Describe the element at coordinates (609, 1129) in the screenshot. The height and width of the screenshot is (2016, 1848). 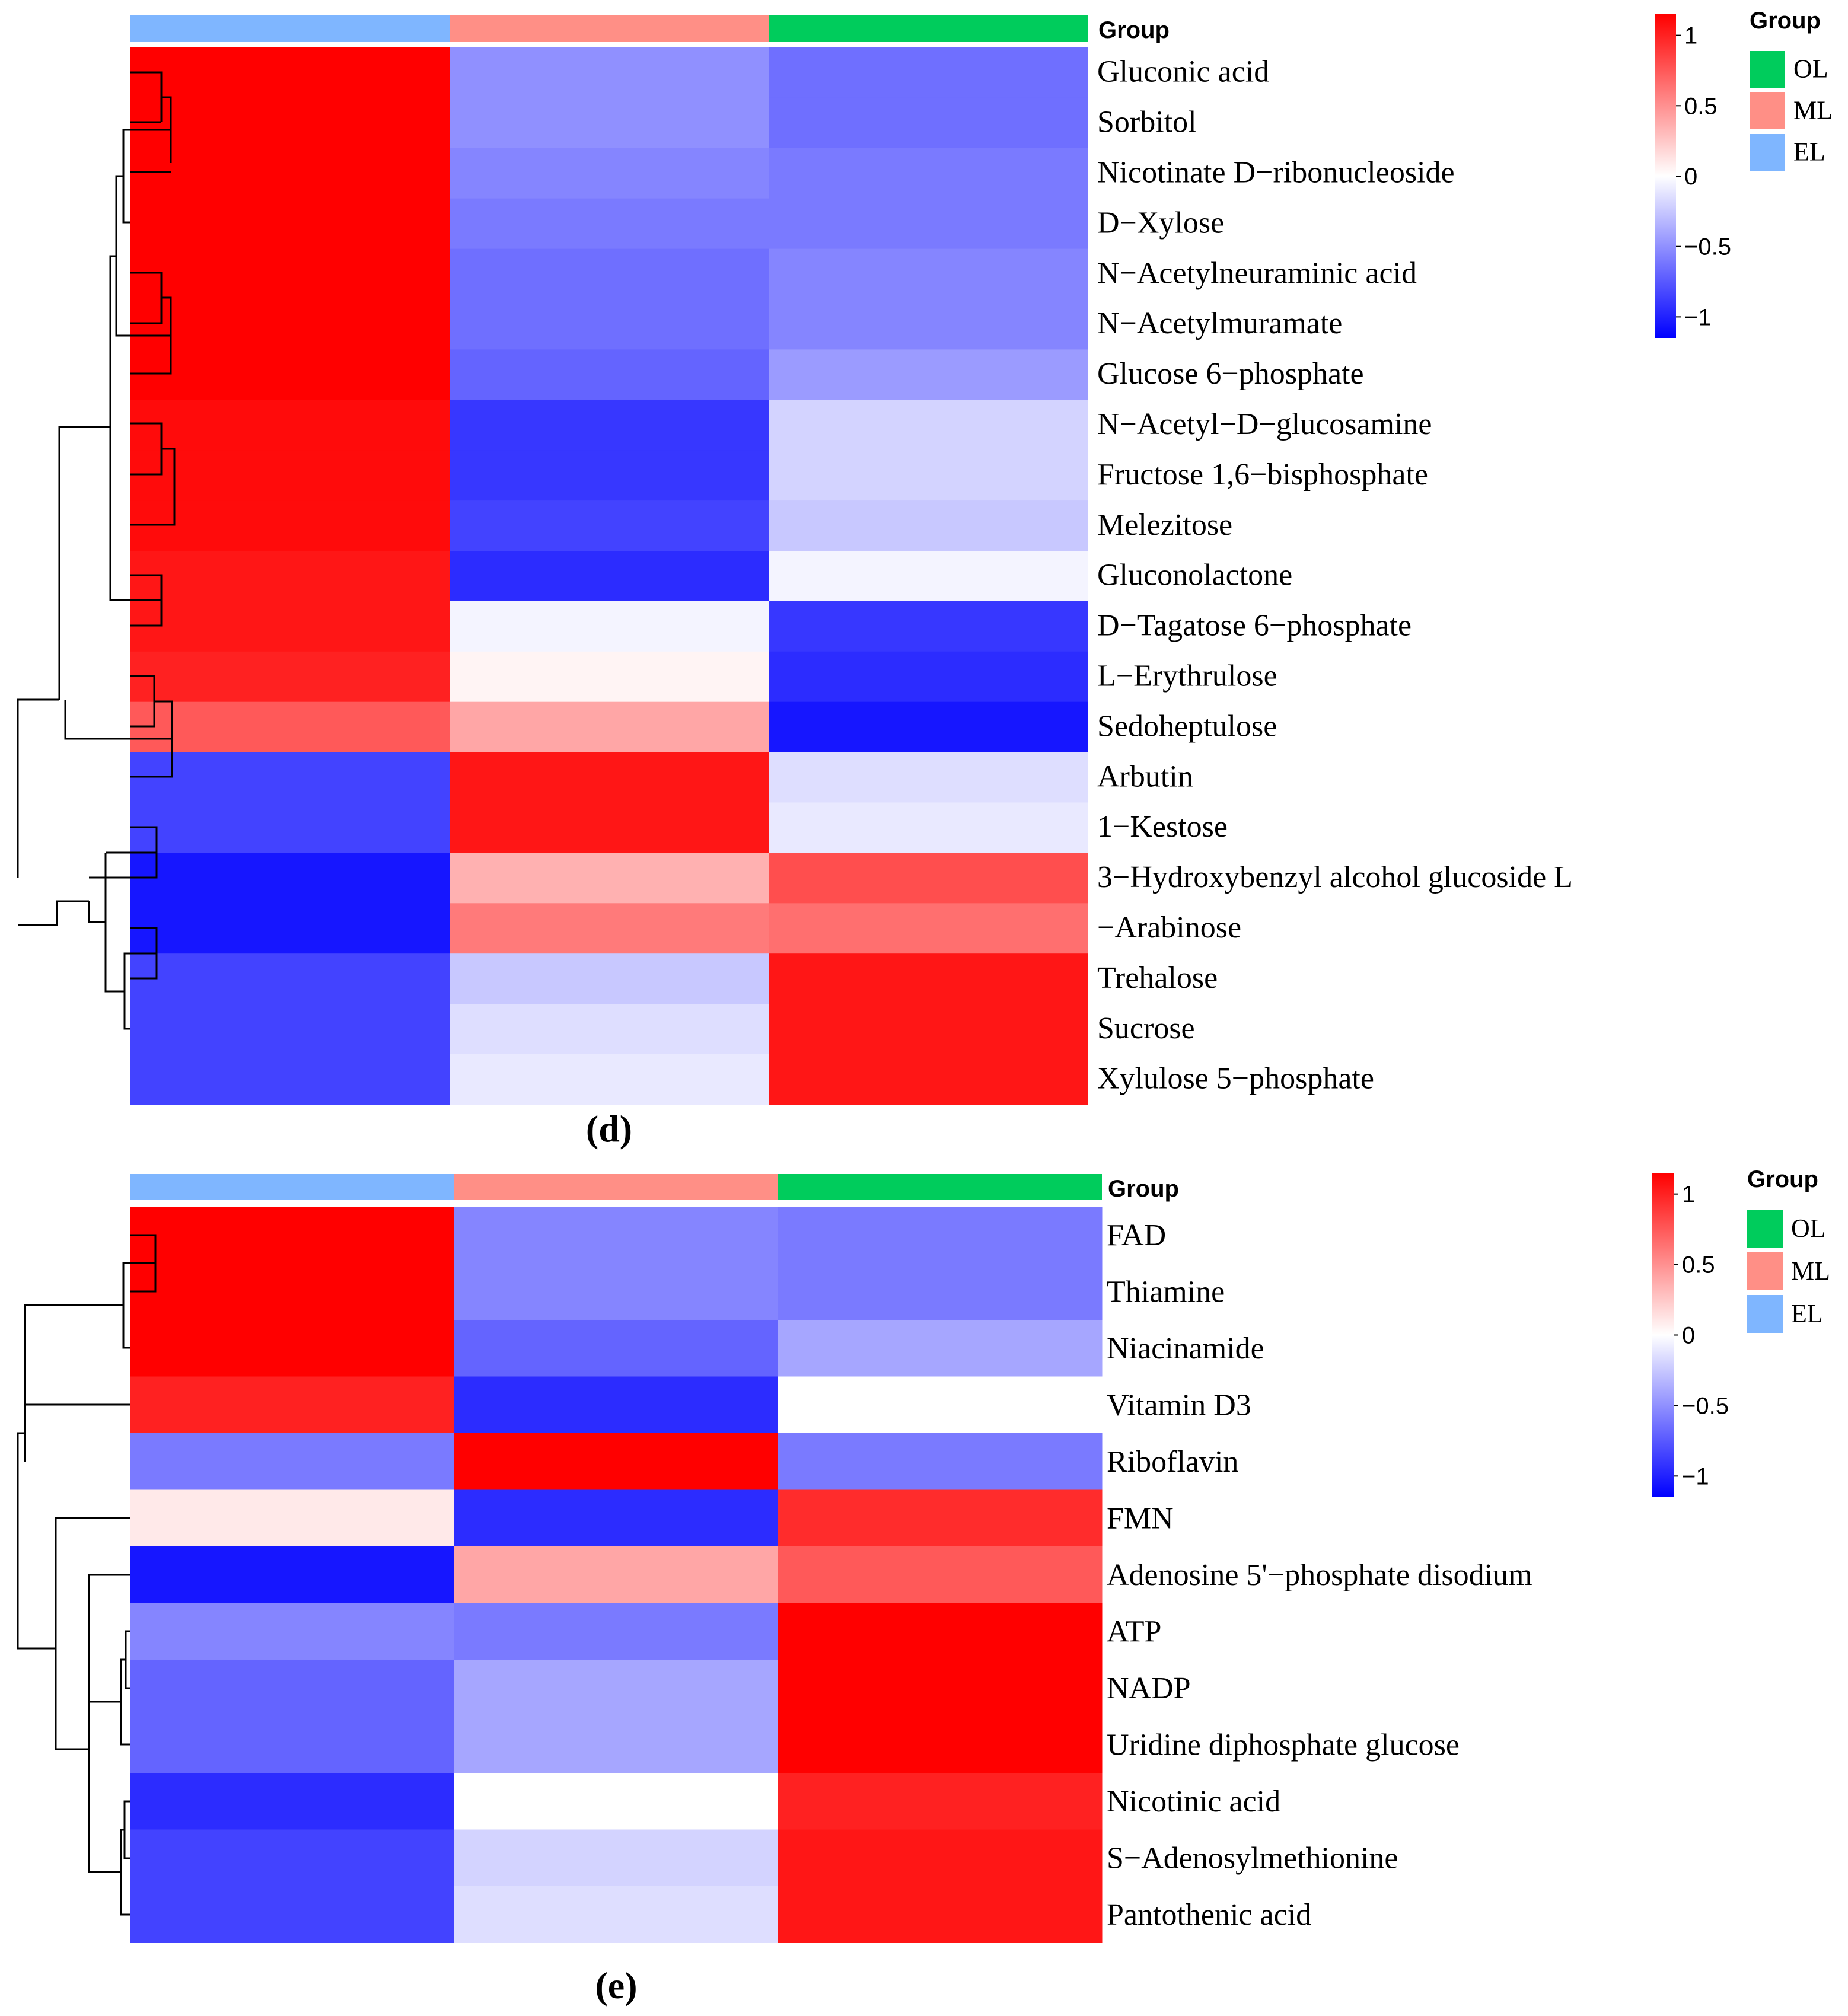
I see `panel-label: (d)` at that location.